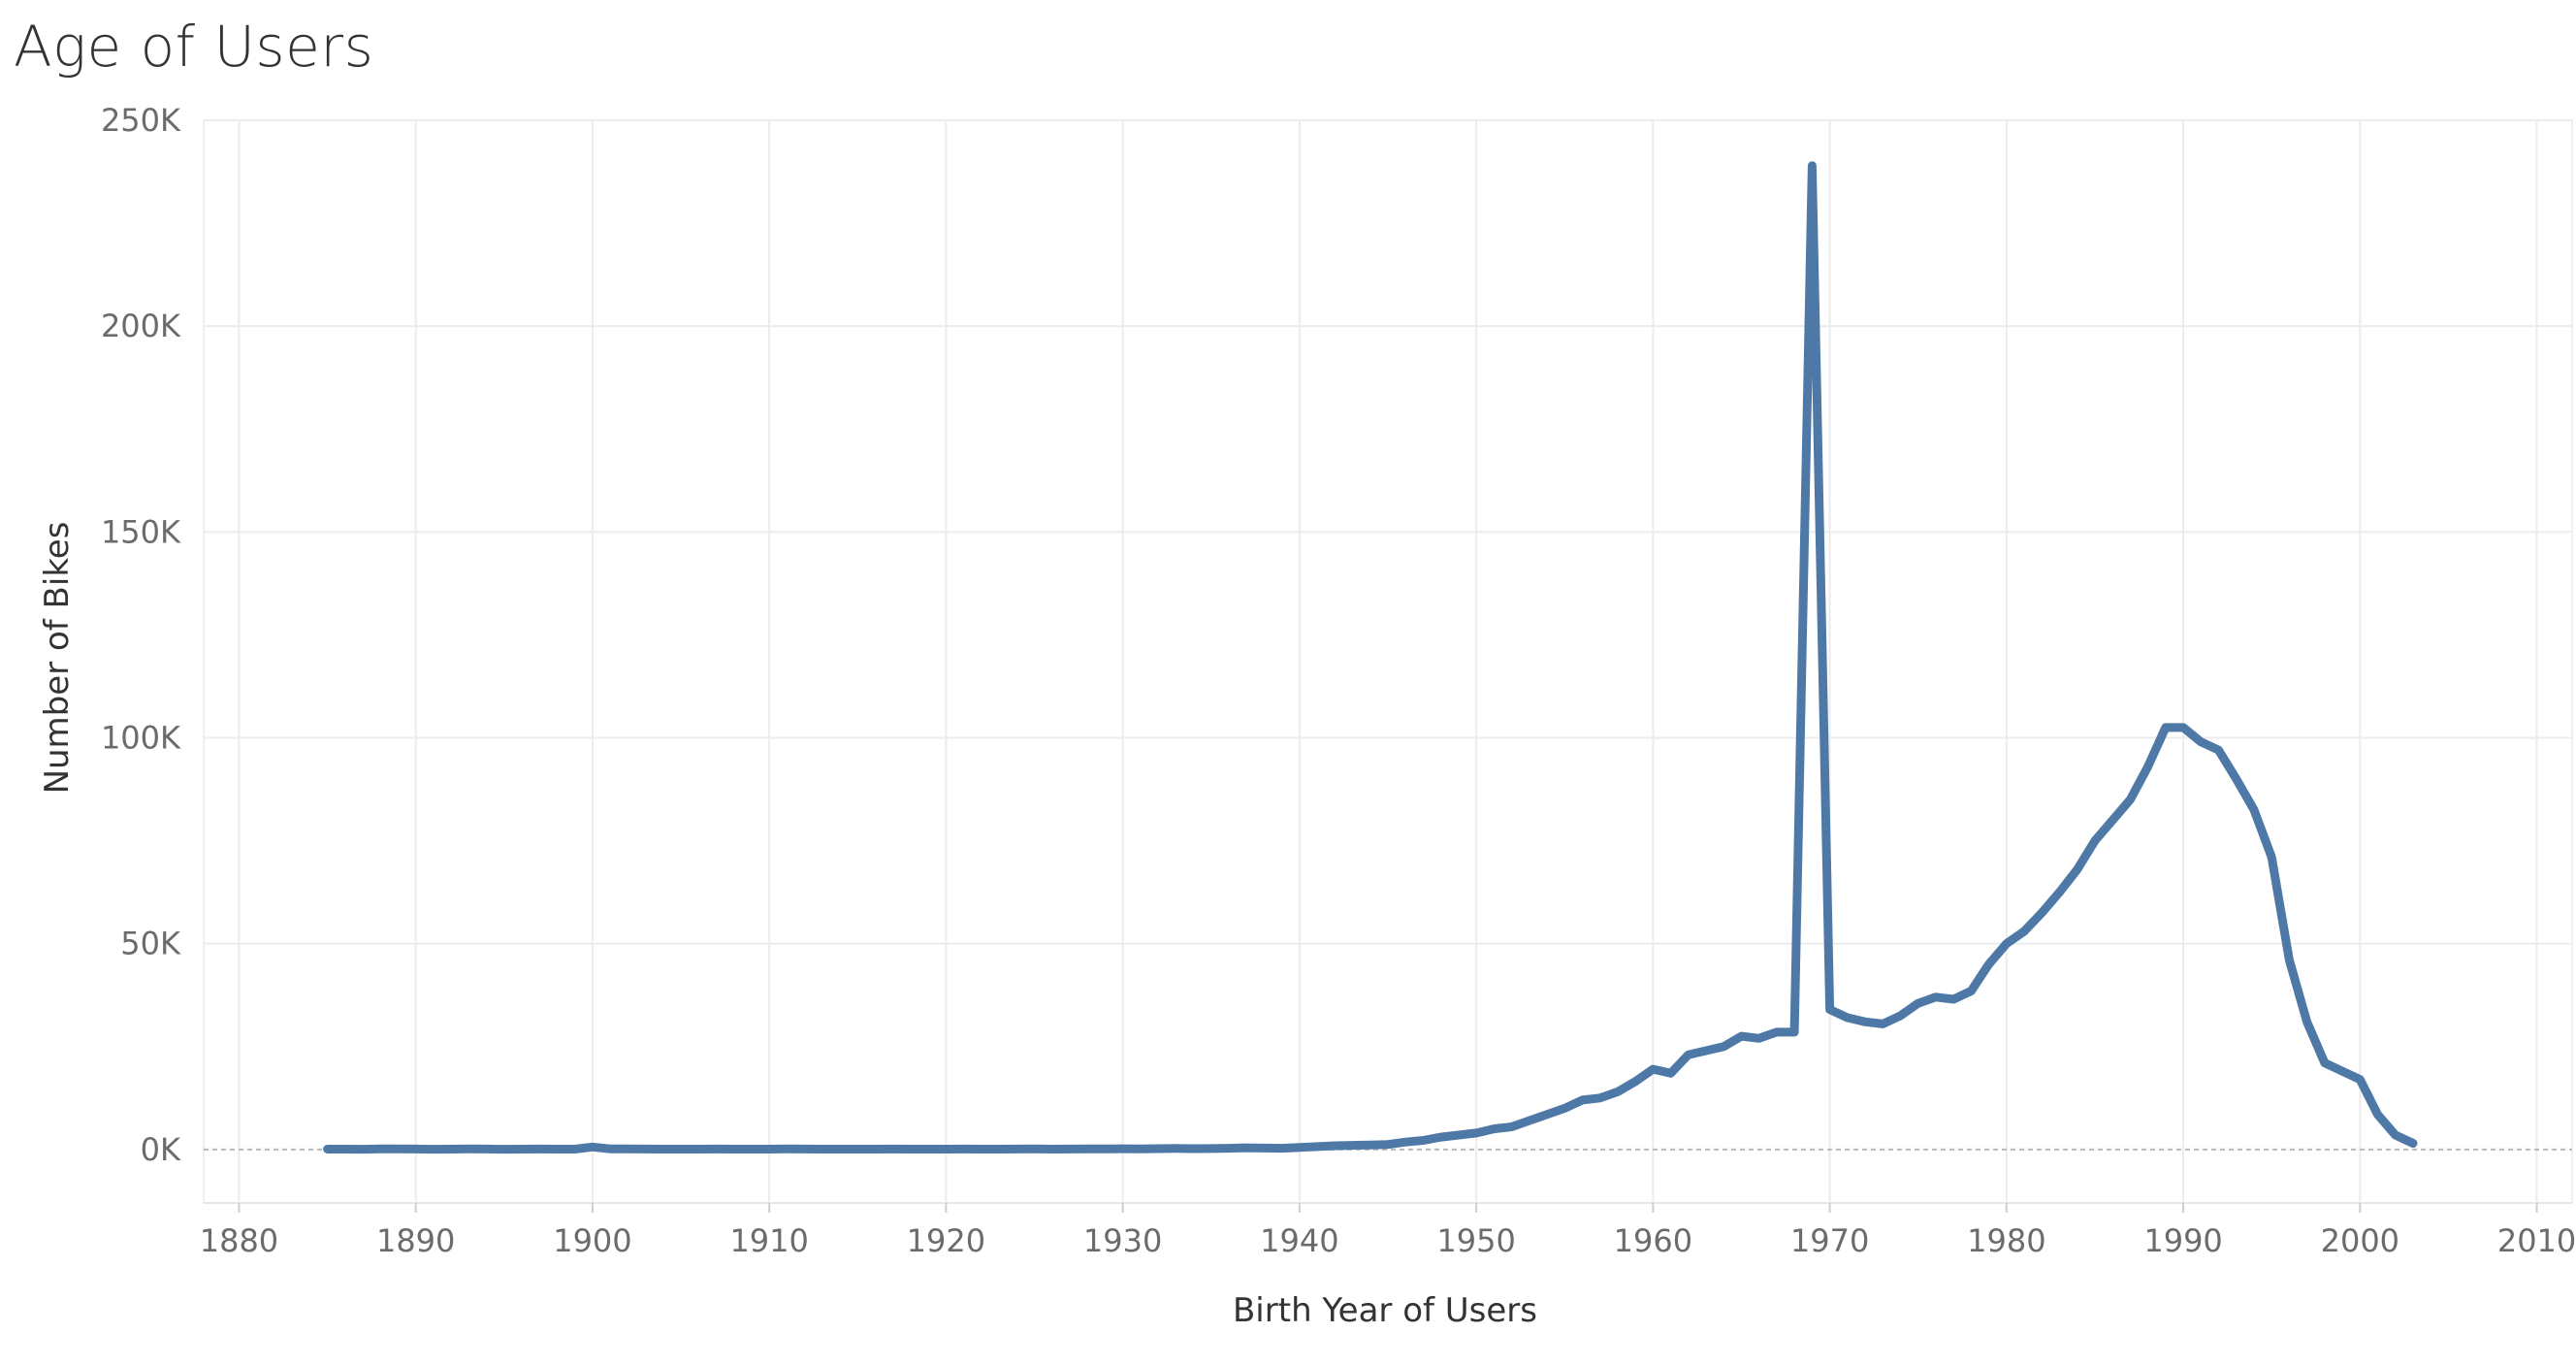 This screenshot has height=1365, width=2576. Describe the element at coordinates (2360, 1240) in the screenshot. I see `x-tick-label: 2000` at that location.